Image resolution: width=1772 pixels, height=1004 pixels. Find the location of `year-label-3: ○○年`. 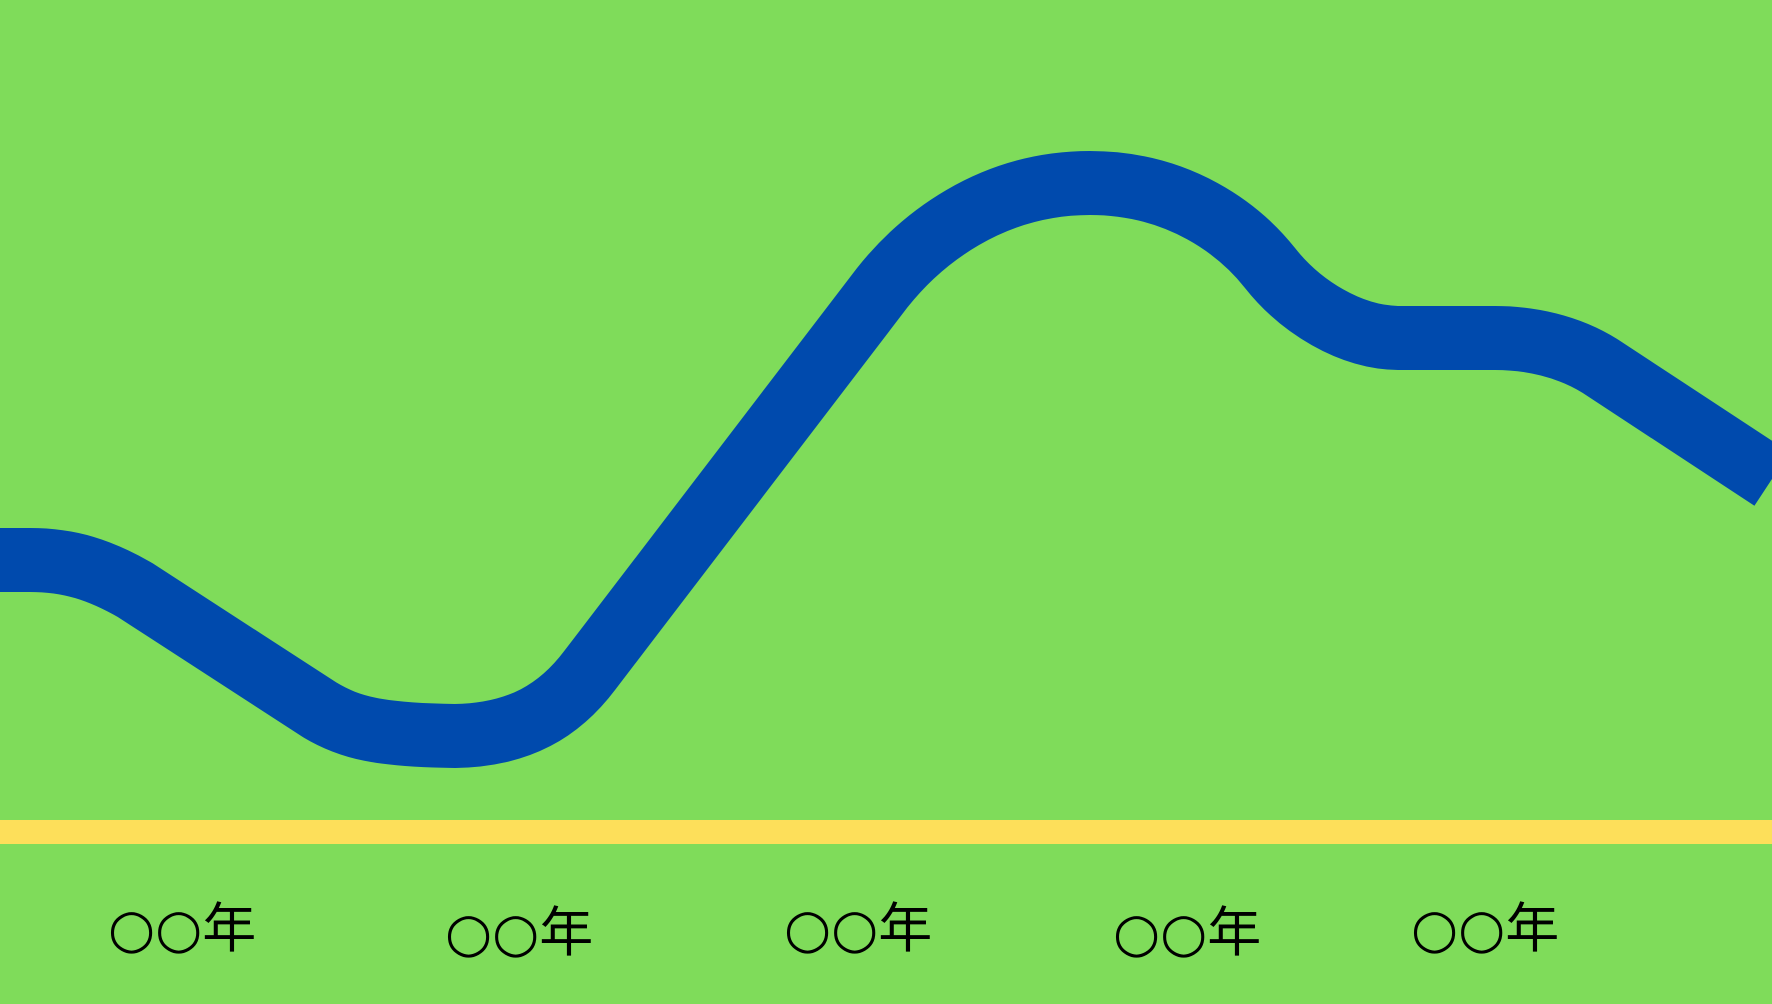

year-label-3: ○○年 is located at coordinates (858, 928).